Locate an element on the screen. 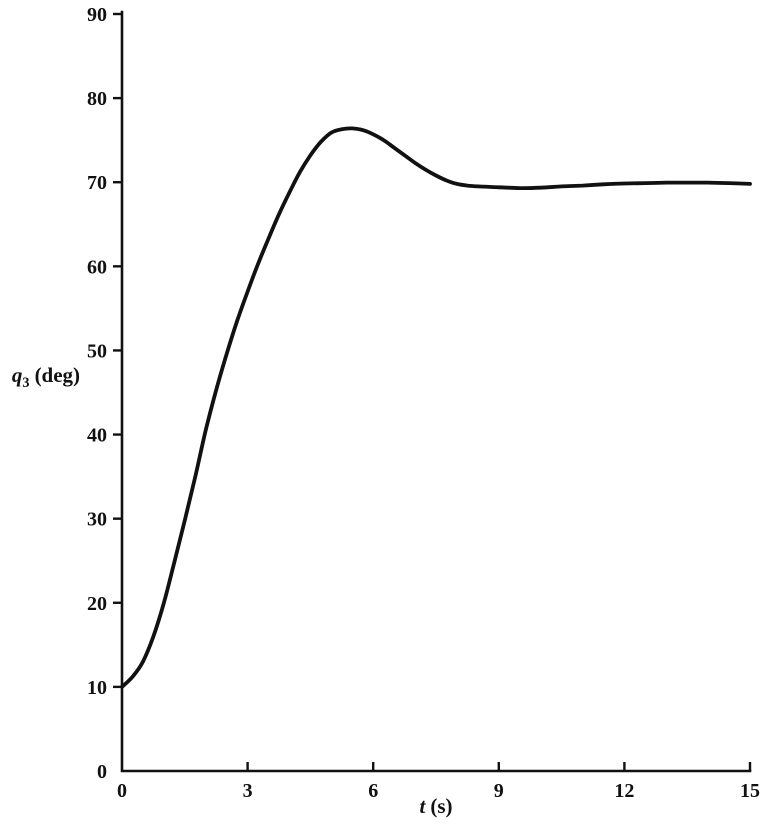 This screenshot has width=777, height=828. y-tick-label: 50 is located at coordinates (97, 351).